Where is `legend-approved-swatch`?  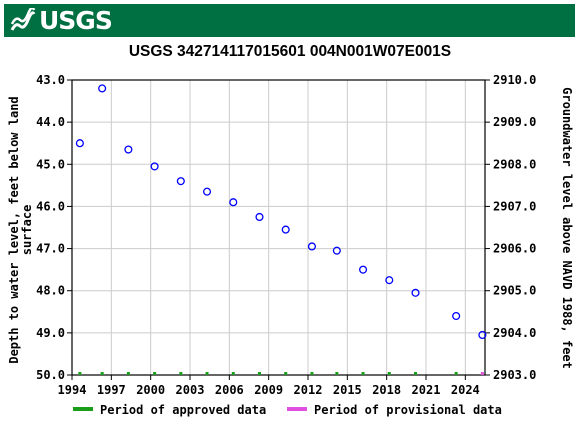
legend-approved-swatch is located at coordinates (83, 409).